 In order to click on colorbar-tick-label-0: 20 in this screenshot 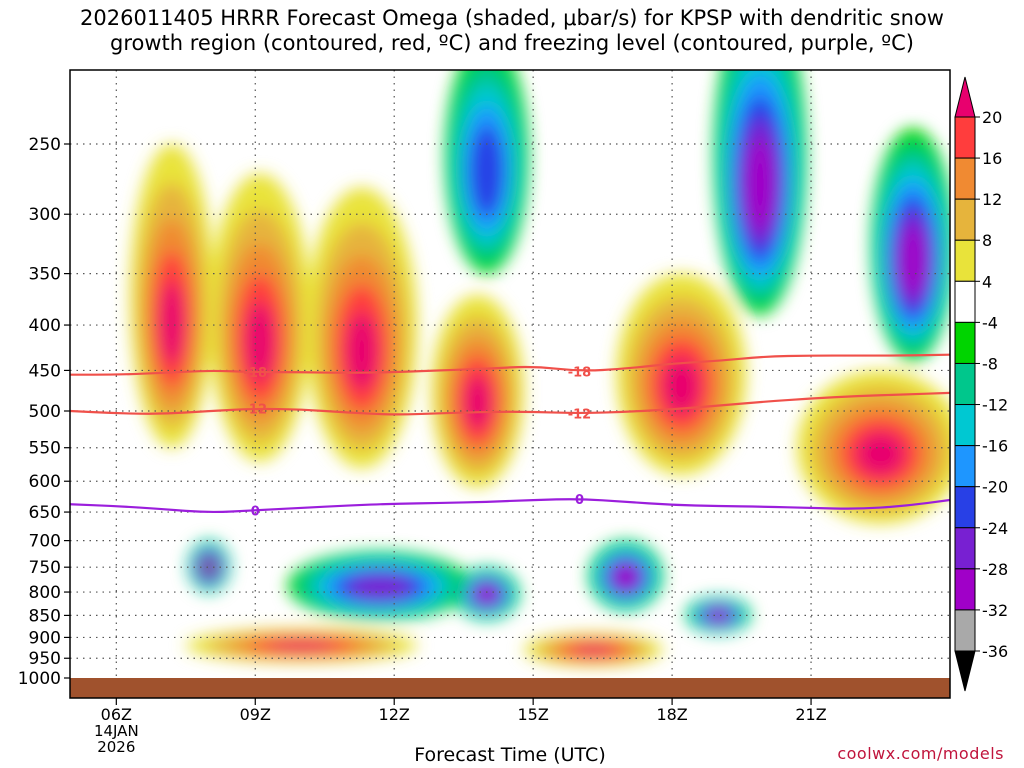, I will do `click(992, 117)`.